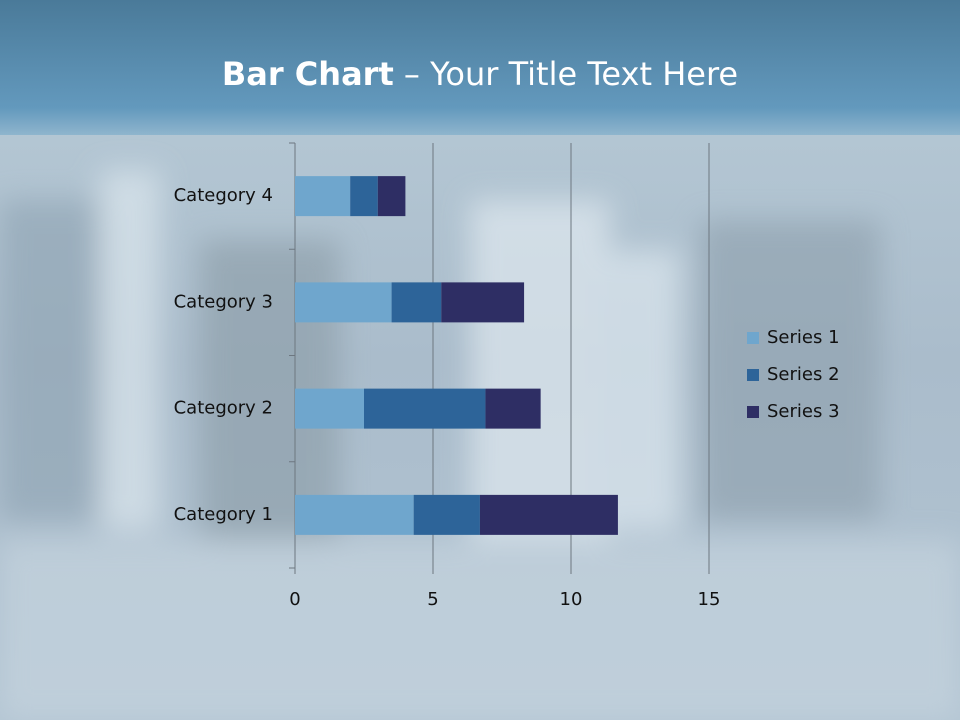  Describe the element at coordinates (709, 599) in the screenshot. I see `x-tick-label: 15` at that location.